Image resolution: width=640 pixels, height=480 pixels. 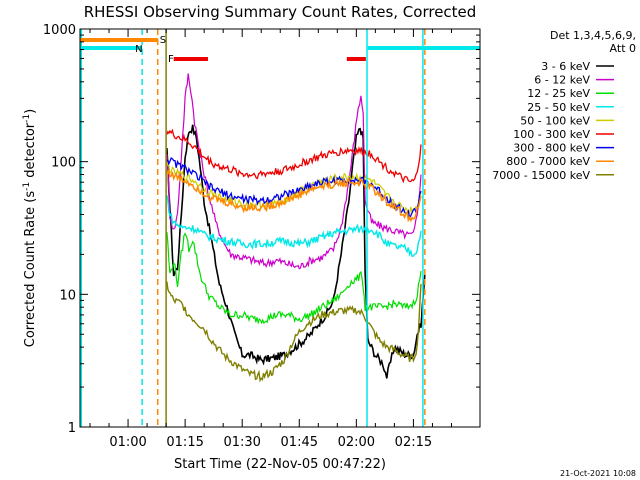 I want to click on legend-entry-label: 300 - 800 keV, so click(x=551, y=148).